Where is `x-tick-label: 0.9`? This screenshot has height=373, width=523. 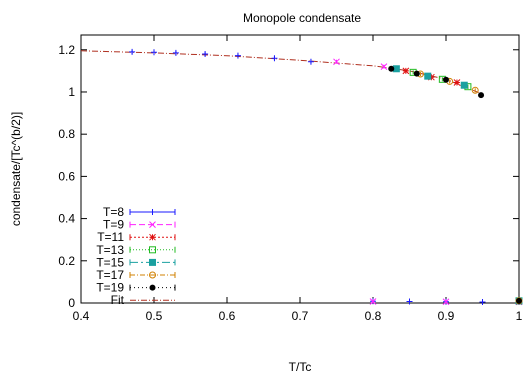
x-tick-label: 0.9 is located at coordinates (446, 316).